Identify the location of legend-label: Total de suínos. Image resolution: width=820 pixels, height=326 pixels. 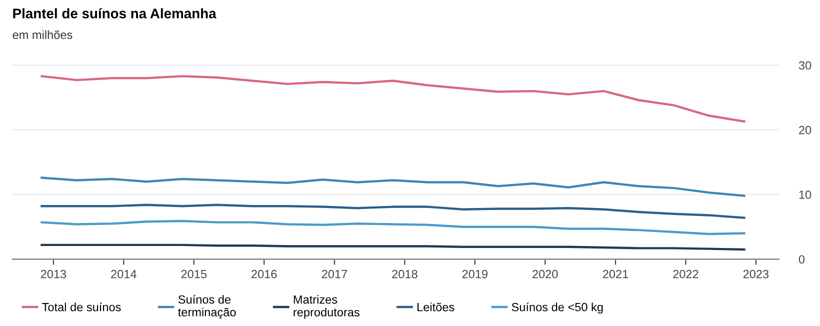
(81, 307).